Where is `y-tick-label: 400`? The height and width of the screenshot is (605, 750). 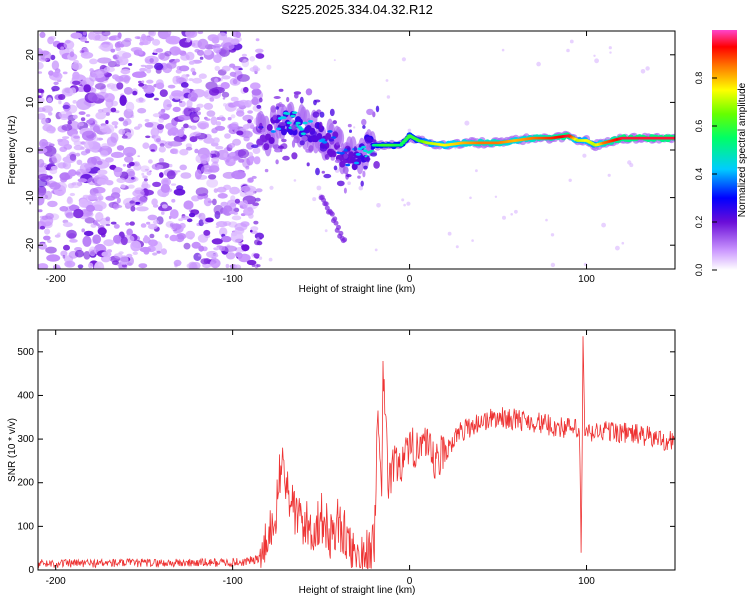
y-tick-label: 400 is located at coordinates (25, 395).